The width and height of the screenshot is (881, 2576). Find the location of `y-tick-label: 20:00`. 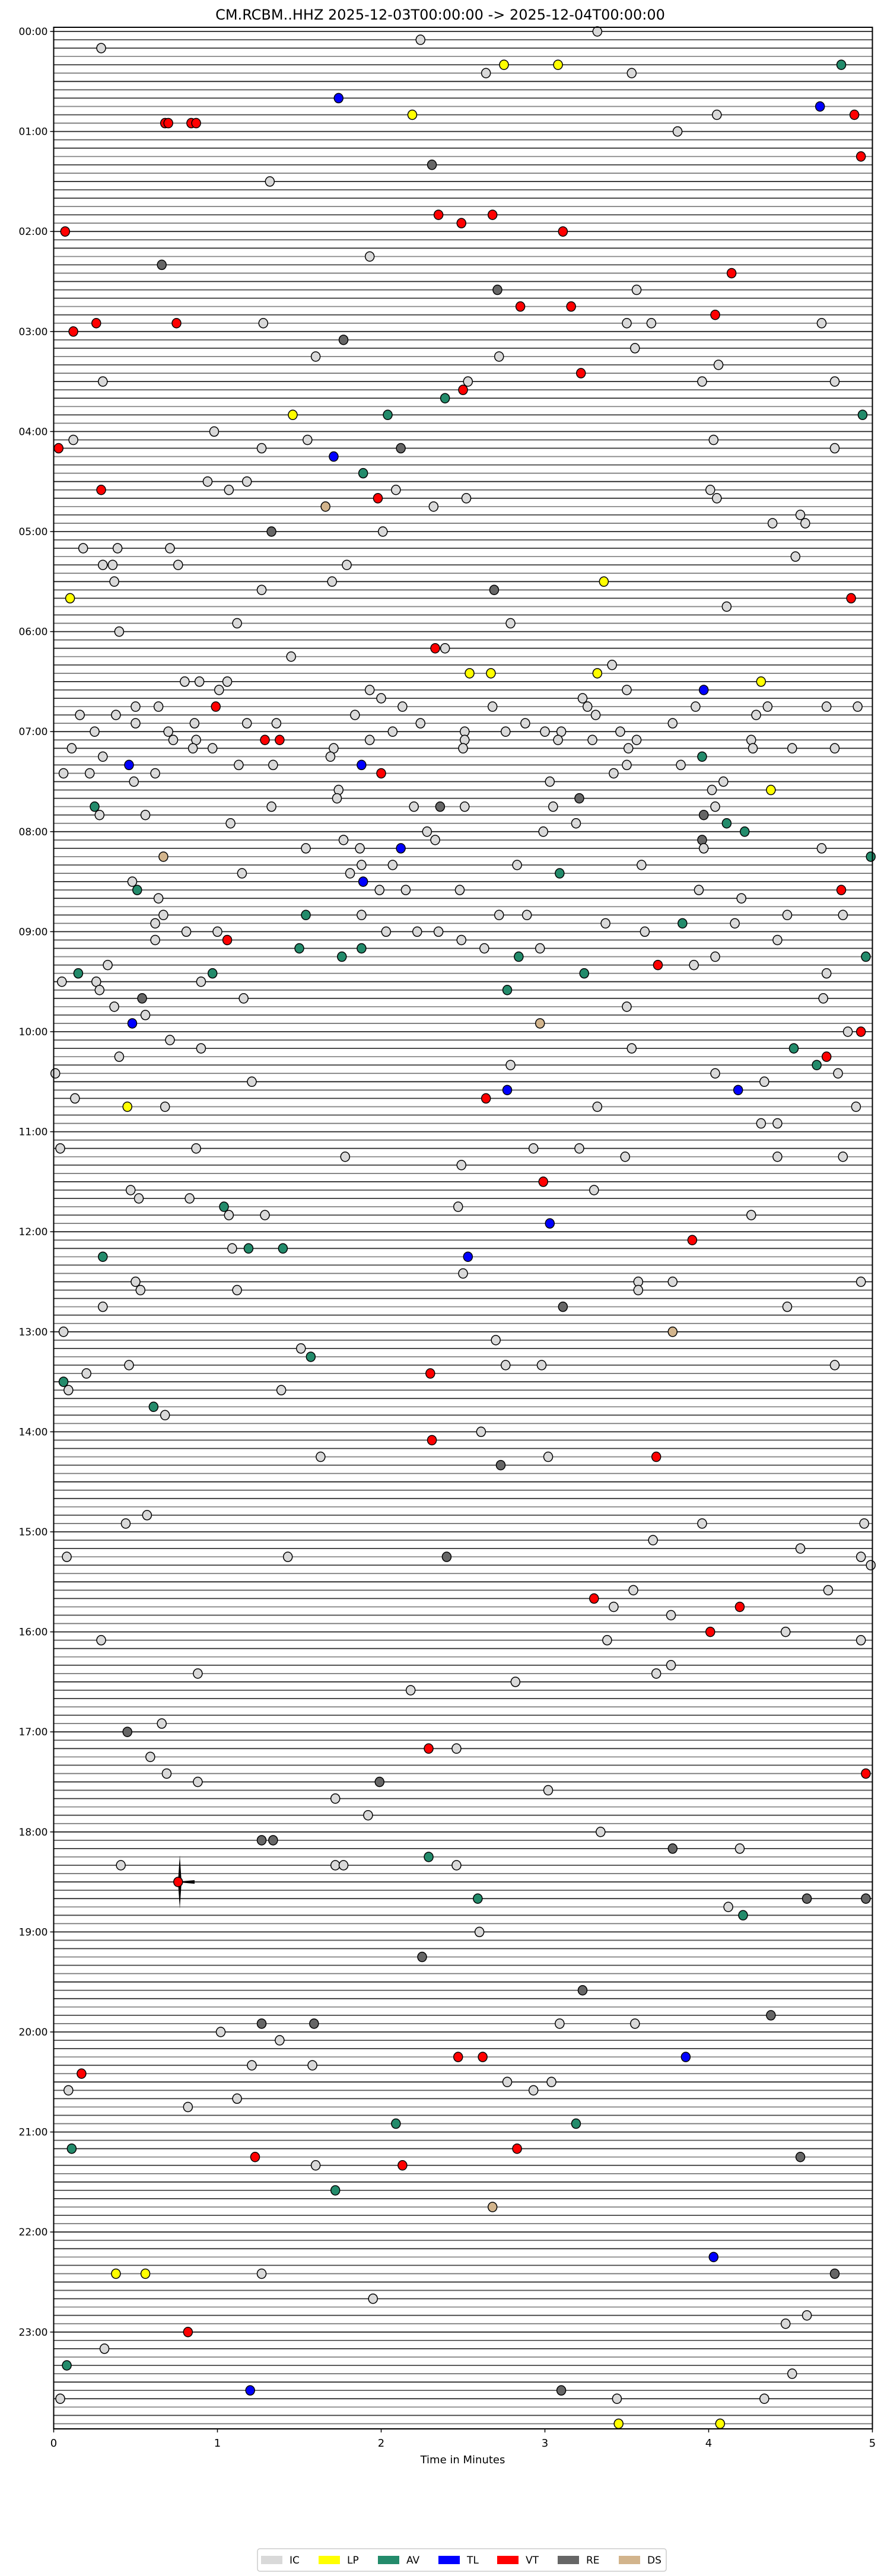

y-tick-label: 20:00 is located at coordinates (33, 2032).